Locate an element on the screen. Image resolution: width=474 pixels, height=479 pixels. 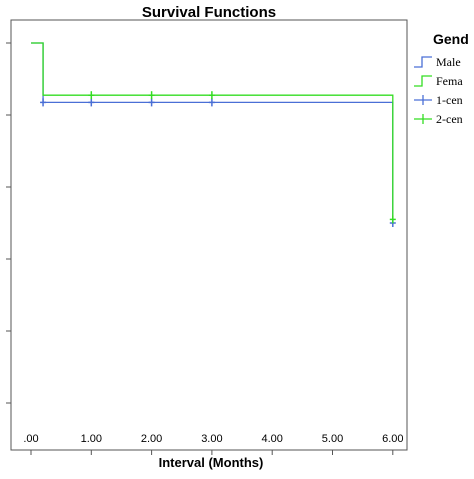
x-tick-label: 5.00 is located at coordinates (332, 439).